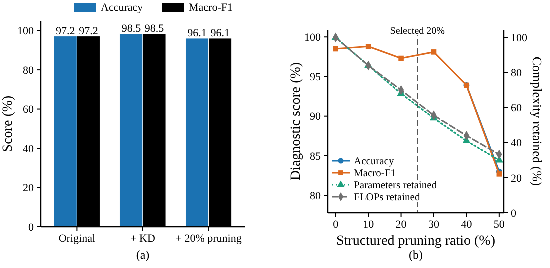  Describe the element at coordinates (467, 225) in the screenshot. I see `x-tick-label: 40` at that location.